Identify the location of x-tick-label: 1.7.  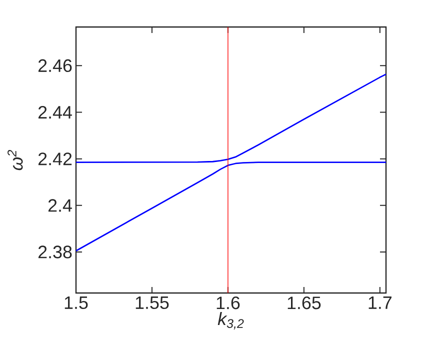
(380, 302).